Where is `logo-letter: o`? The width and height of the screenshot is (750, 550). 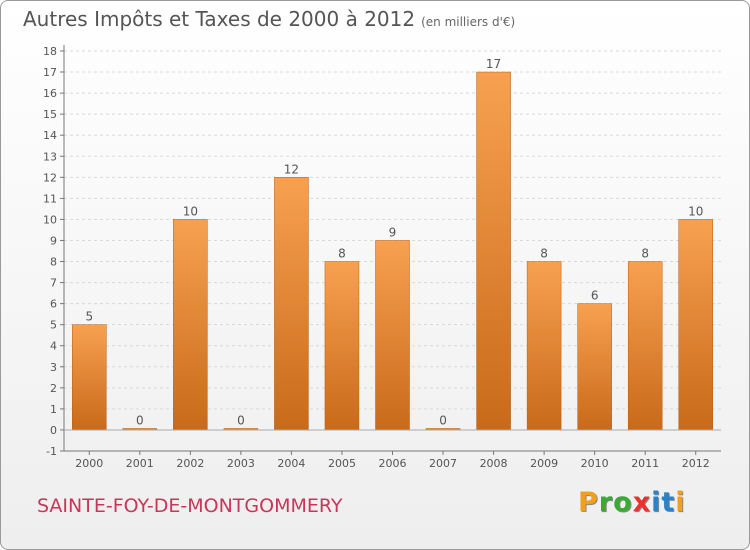 logo-letter: o is located at coordinates (623, 502).